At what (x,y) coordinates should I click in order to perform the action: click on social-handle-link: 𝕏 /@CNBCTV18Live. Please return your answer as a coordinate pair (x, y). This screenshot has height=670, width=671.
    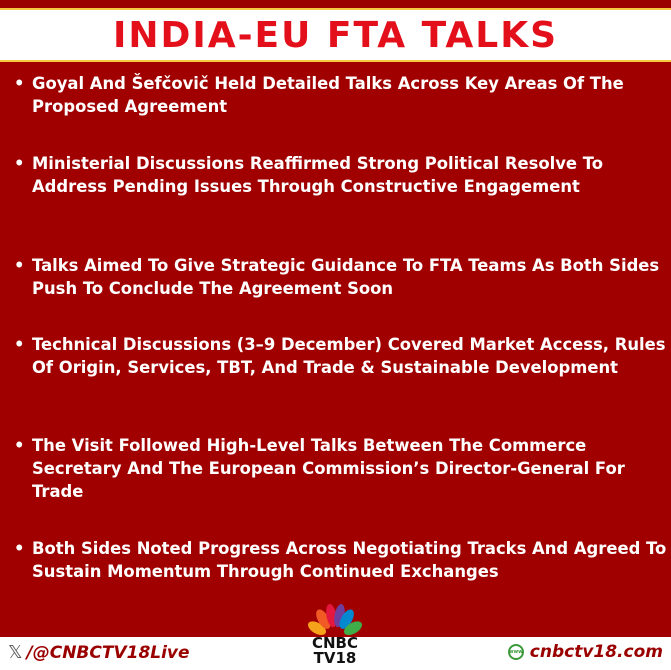
    Looking at the image, I should click on (99, 652).